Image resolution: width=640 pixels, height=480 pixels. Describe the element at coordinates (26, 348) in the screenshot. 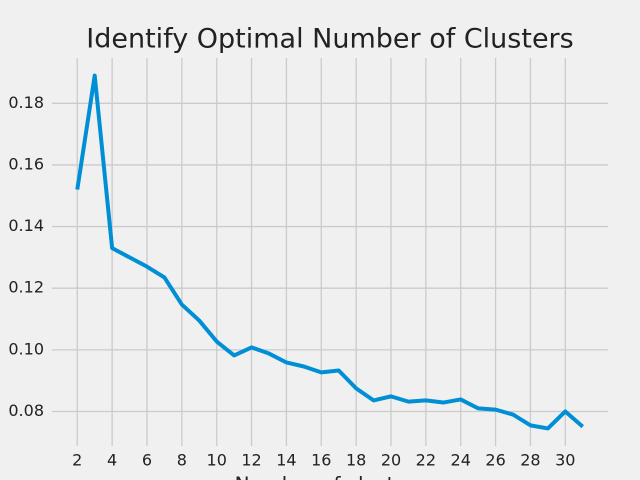

I see `y-tick-label: 0.10` at that location.